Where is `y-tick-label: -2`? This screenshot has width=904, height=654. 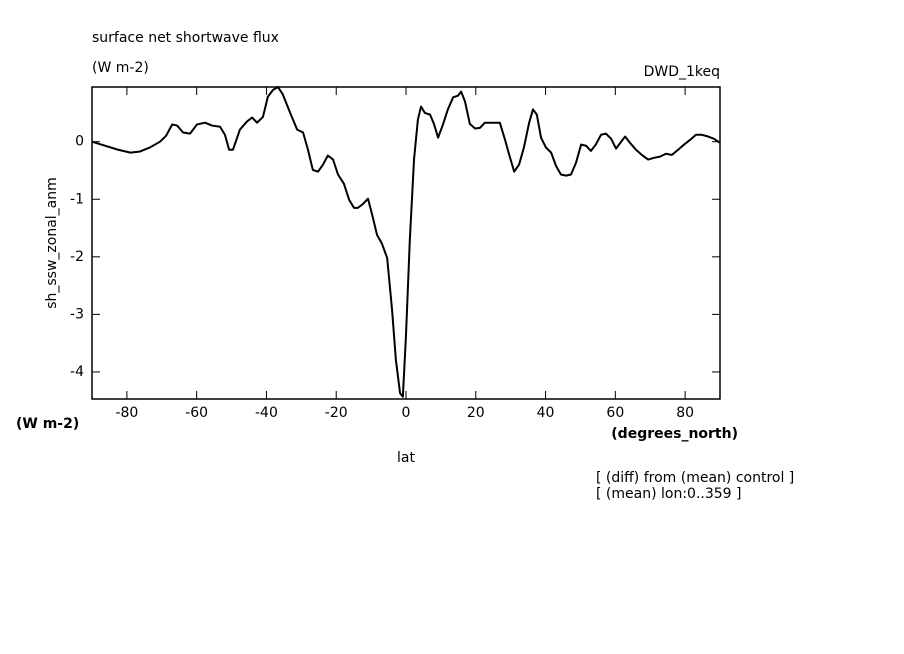
y-tick-label: -2 is located at coordinates (77, 257).